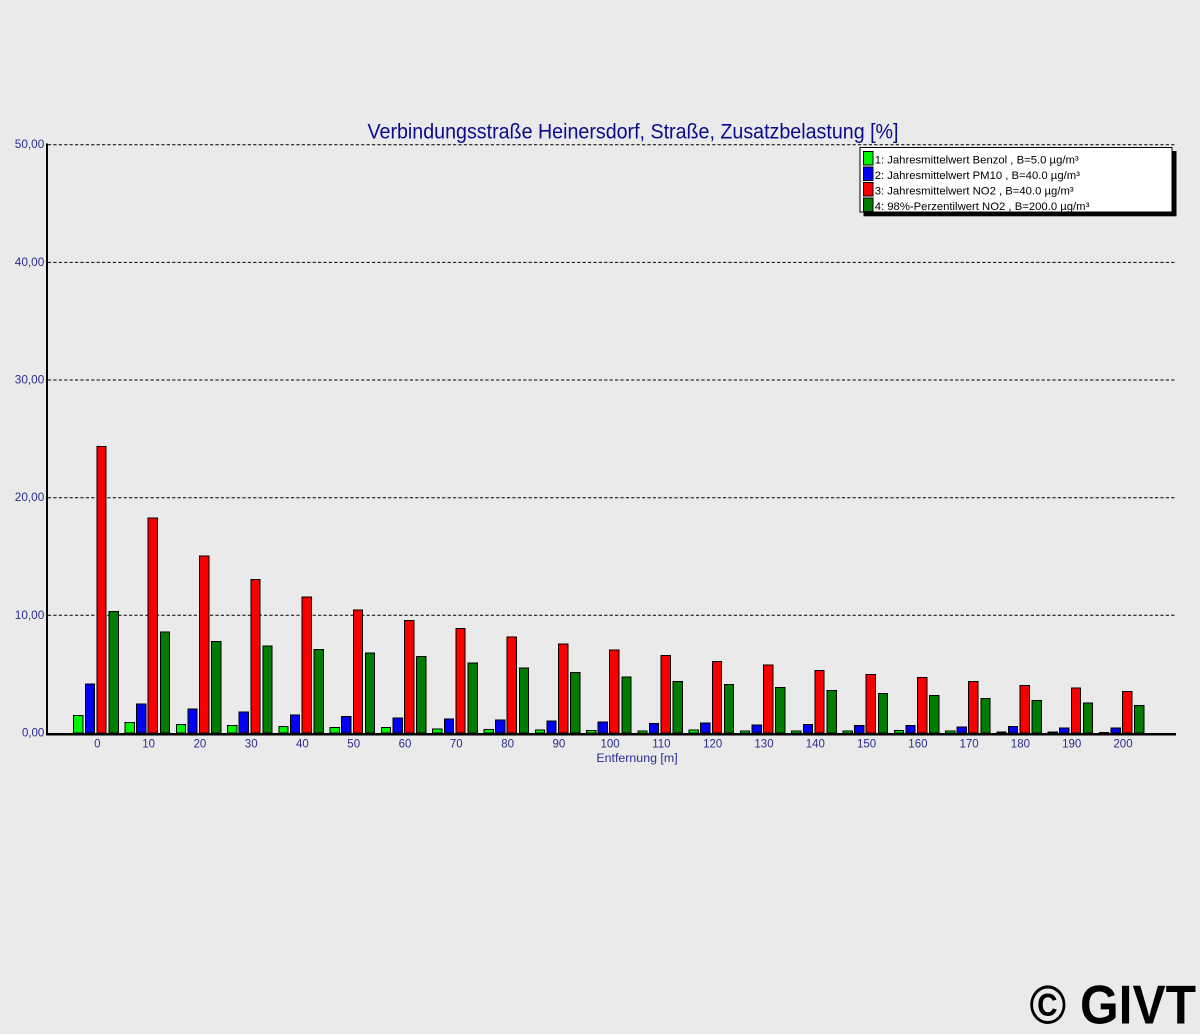  Describe the element at coordinates (1113, 1002) in the screenshot. I see `svg-text: © GIVT` at that location.